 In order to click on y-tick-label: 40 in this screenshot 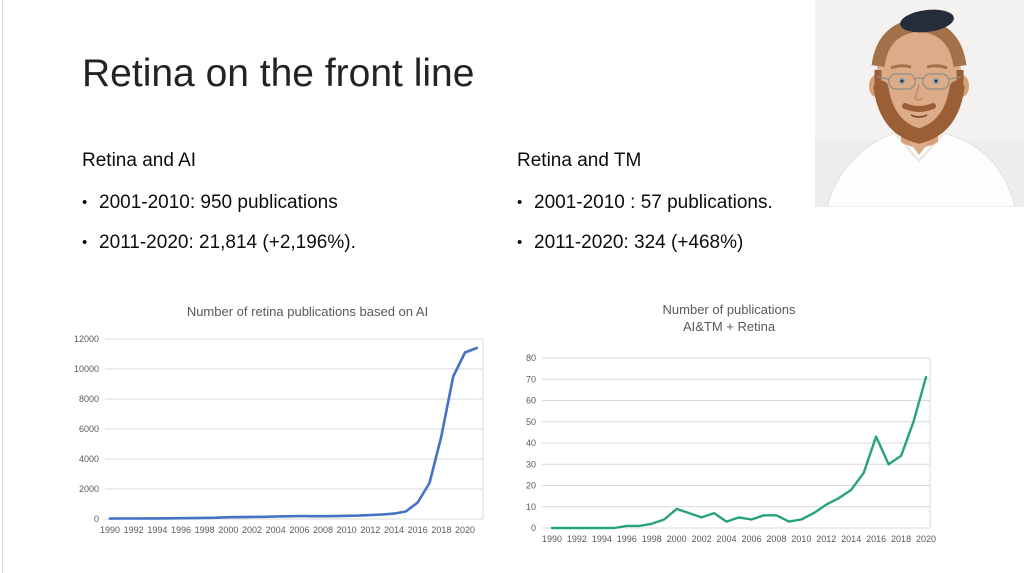, I will do `click(531, 443)`.